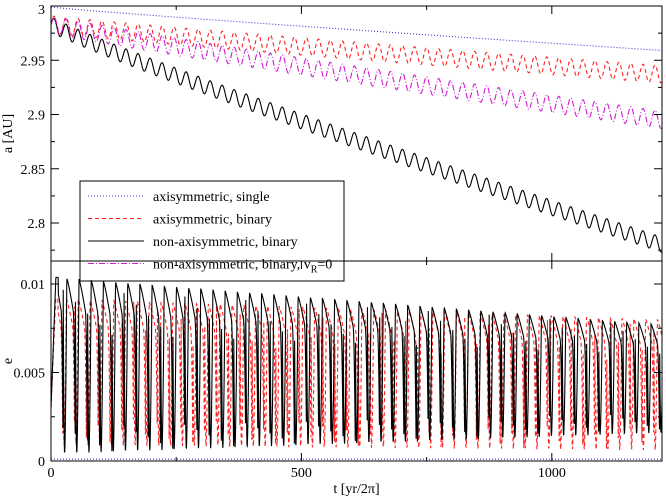 Image resolution: width=666 pixels, height=497 pixels. What do you see at coordinates (301, 473) in the screenshot?
I see `x-tick-label: 500` at bounding box center [301, 473].